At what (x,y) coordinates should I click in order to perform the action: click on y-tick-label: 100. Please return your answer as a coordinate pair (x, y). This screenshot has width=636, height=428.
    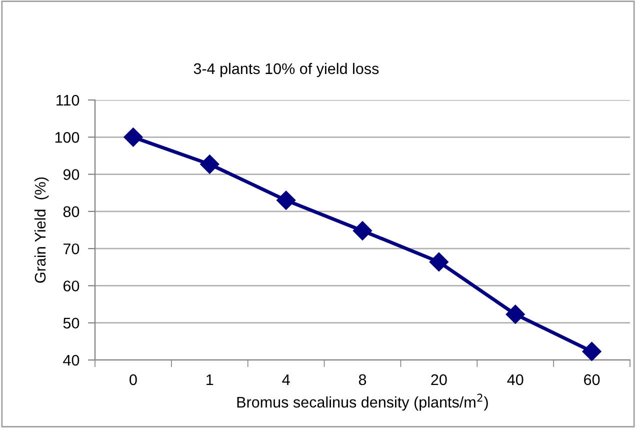
    Looking at the image, I should click on (67, 137).